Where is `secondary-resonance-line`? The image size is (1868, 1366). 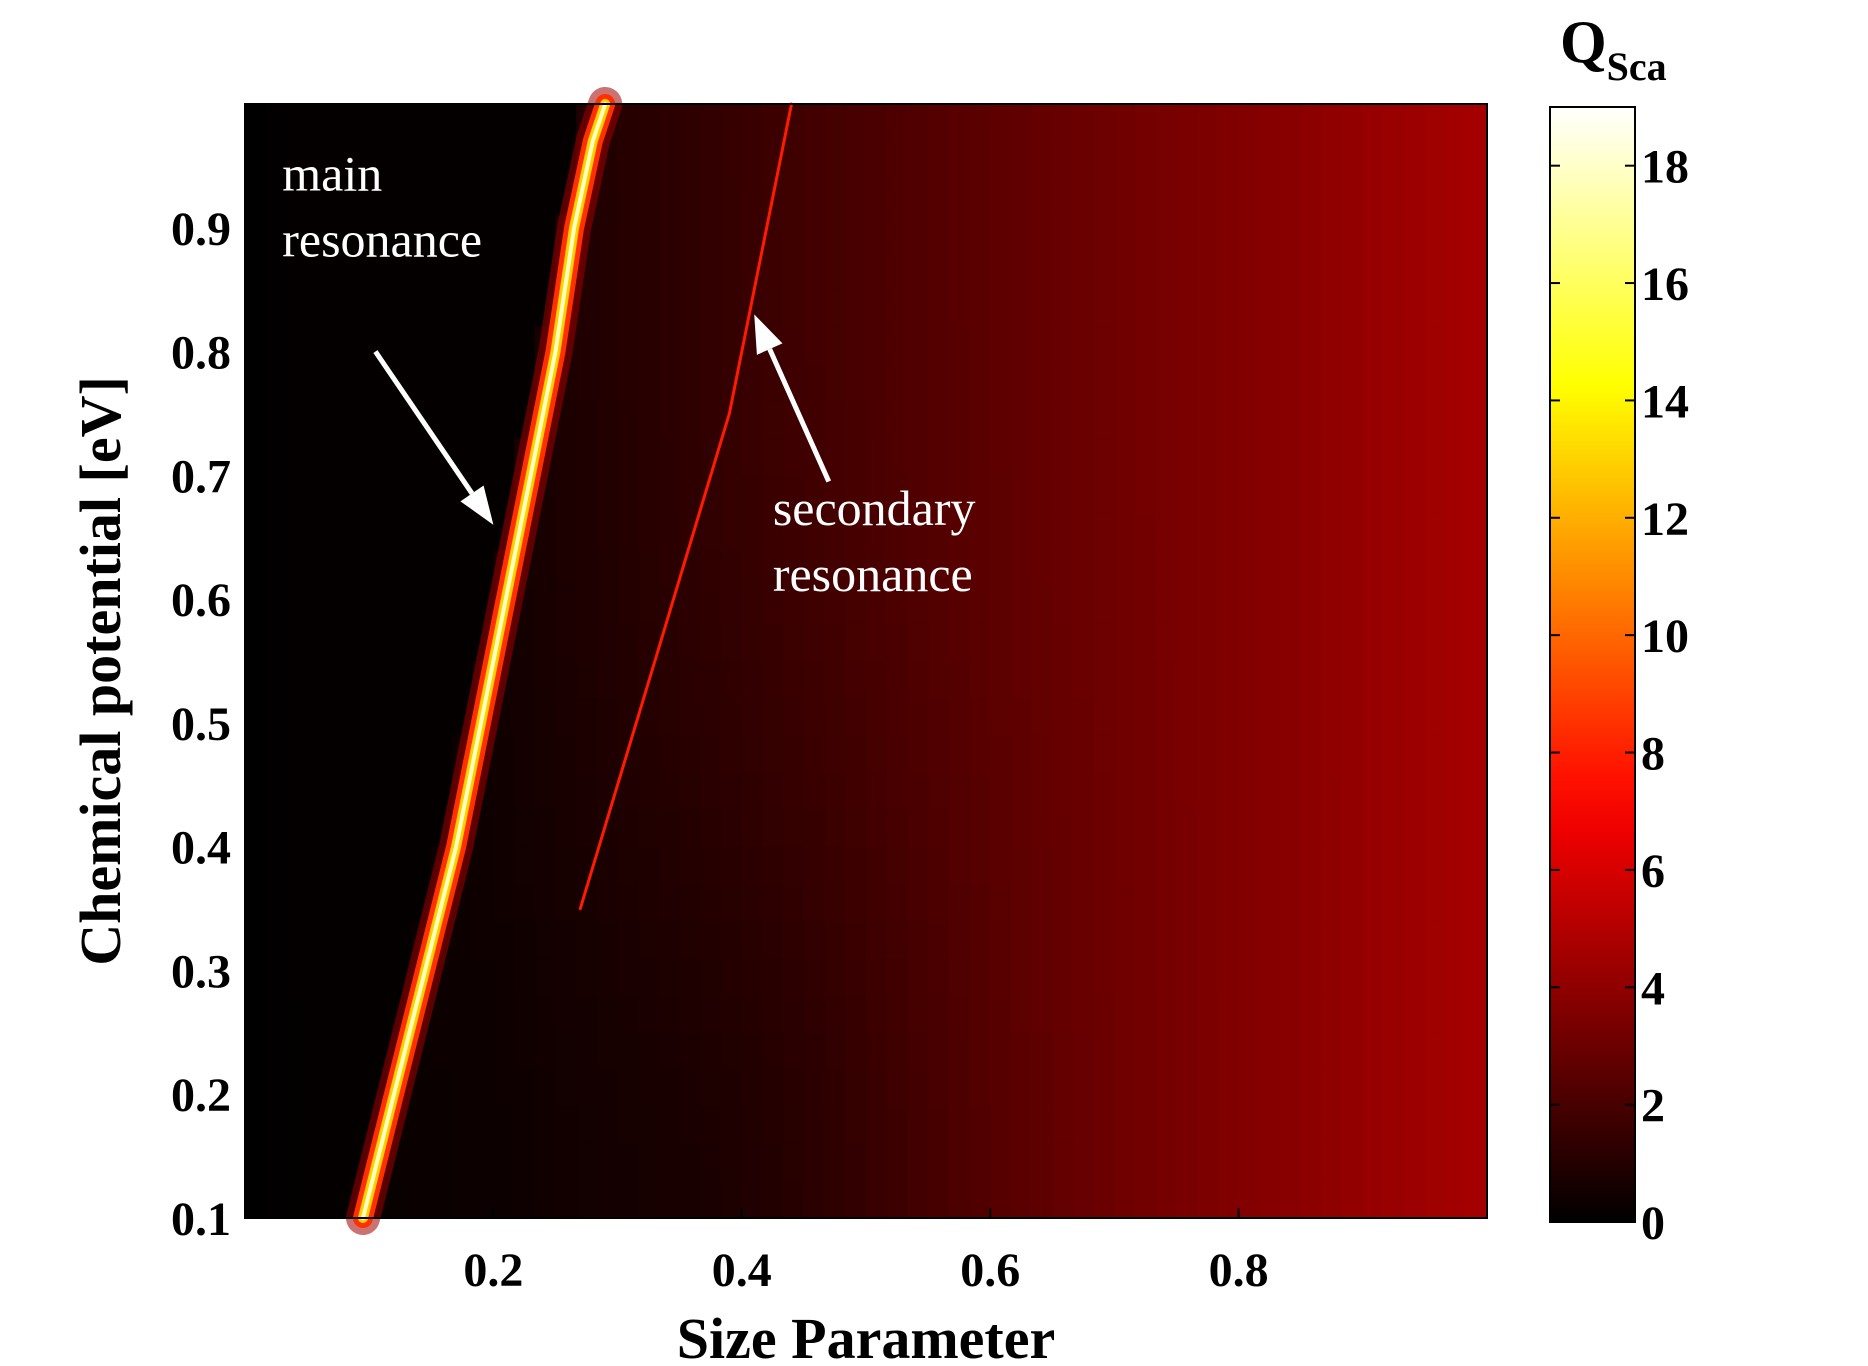
secondary-resonance-line is located at coordinates (685, 506).